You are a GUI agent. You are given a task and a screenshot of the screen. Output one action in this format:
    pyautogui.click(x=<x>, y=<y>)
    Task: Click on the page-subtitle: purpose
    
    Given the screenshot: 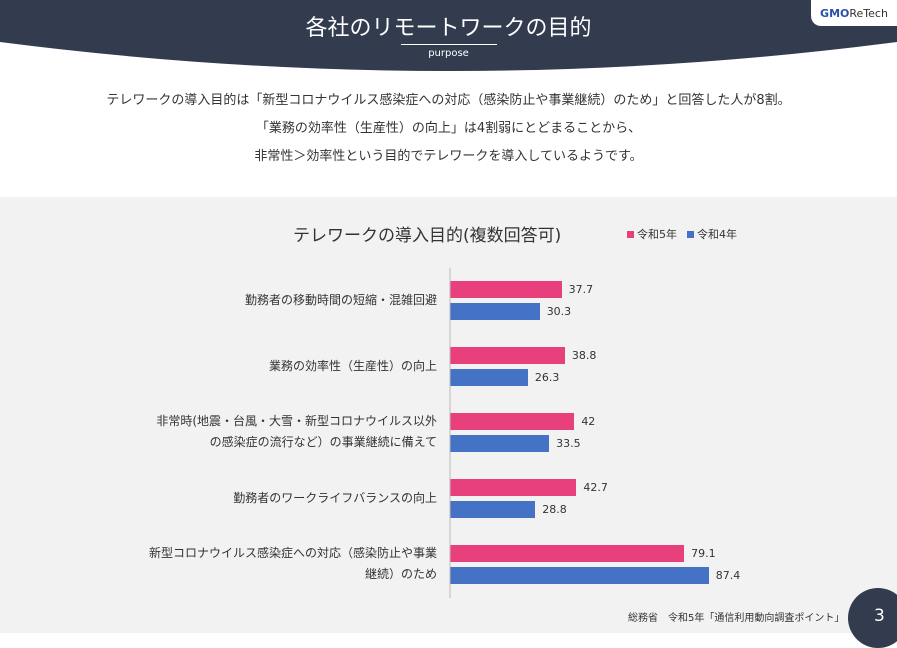 What is the action you would take?
    pyautogui.click(x=448, y=53)
    